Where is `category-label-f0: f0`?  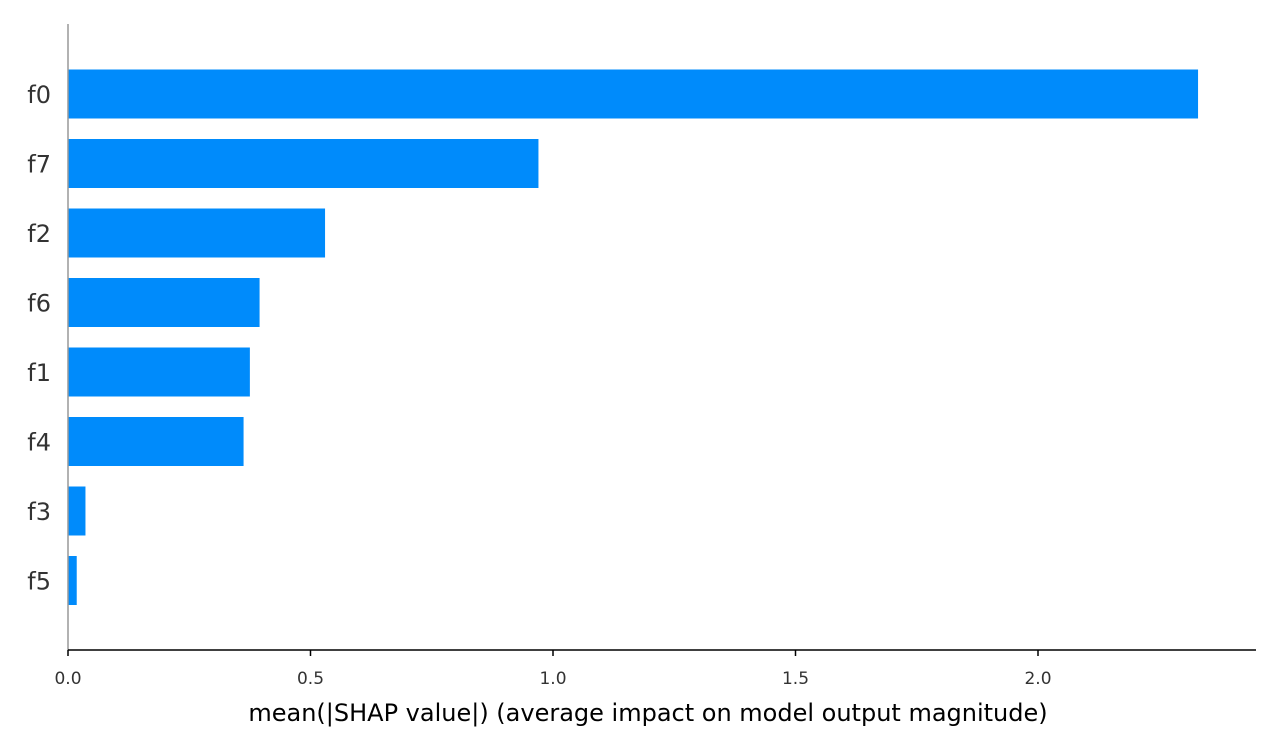 category-label-f0: f0 is located at coordinates (39, 95).